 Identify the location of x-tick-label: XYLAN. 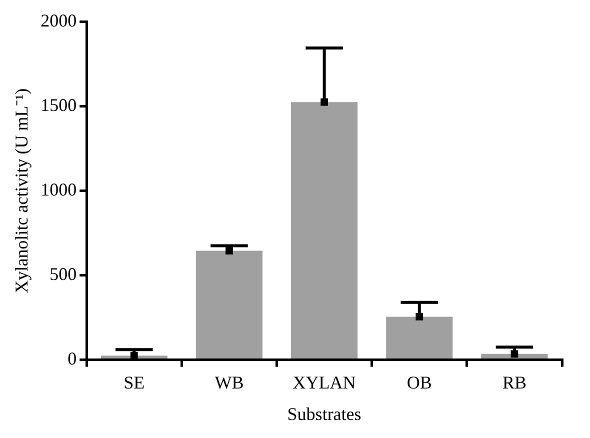
(324, 382).